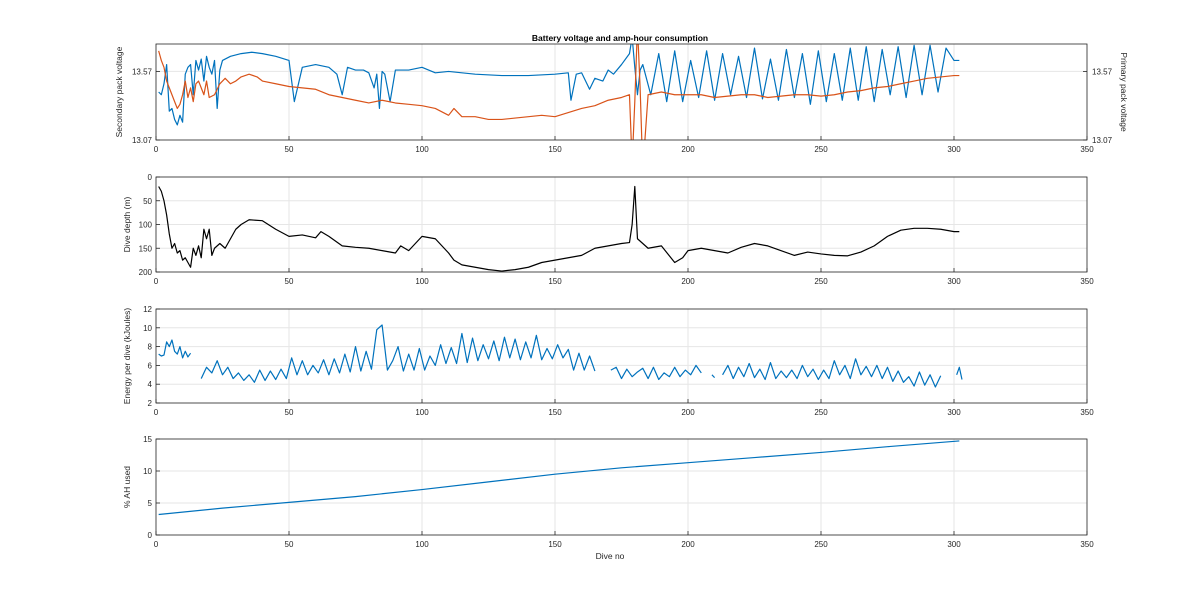  I want to click on y-right-tick-label: 13.57, so click(1102, 71).